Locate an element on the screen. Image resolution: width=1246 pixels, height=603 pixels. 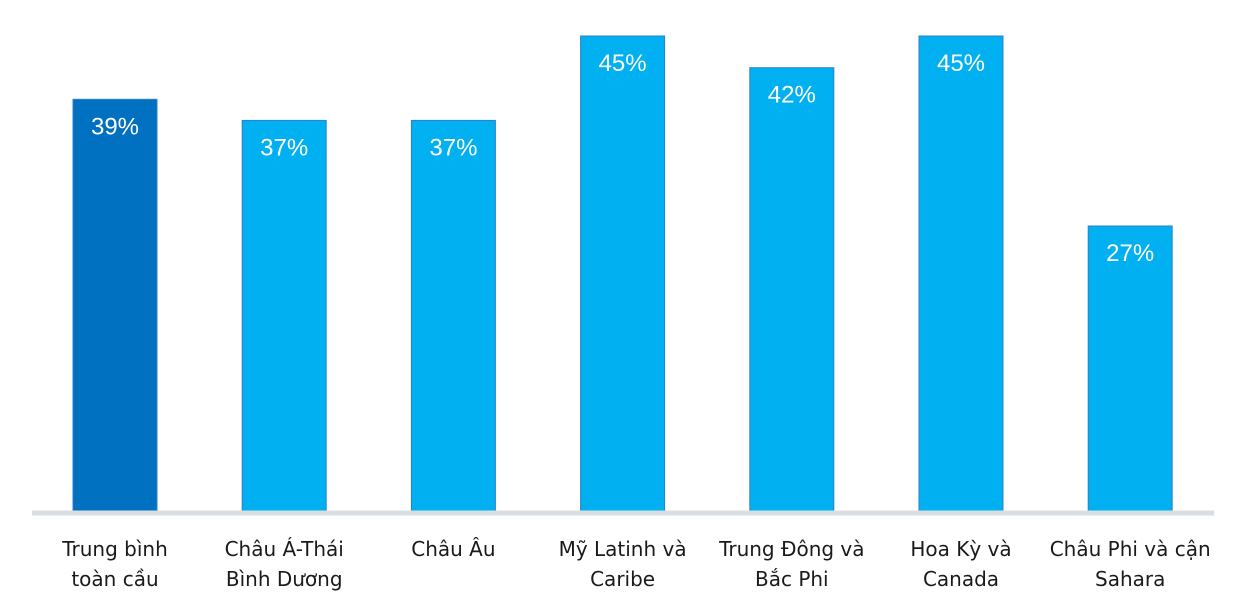
category-label-6: Châu Phi và cận Sahara is located at coordinates (1130, 564).